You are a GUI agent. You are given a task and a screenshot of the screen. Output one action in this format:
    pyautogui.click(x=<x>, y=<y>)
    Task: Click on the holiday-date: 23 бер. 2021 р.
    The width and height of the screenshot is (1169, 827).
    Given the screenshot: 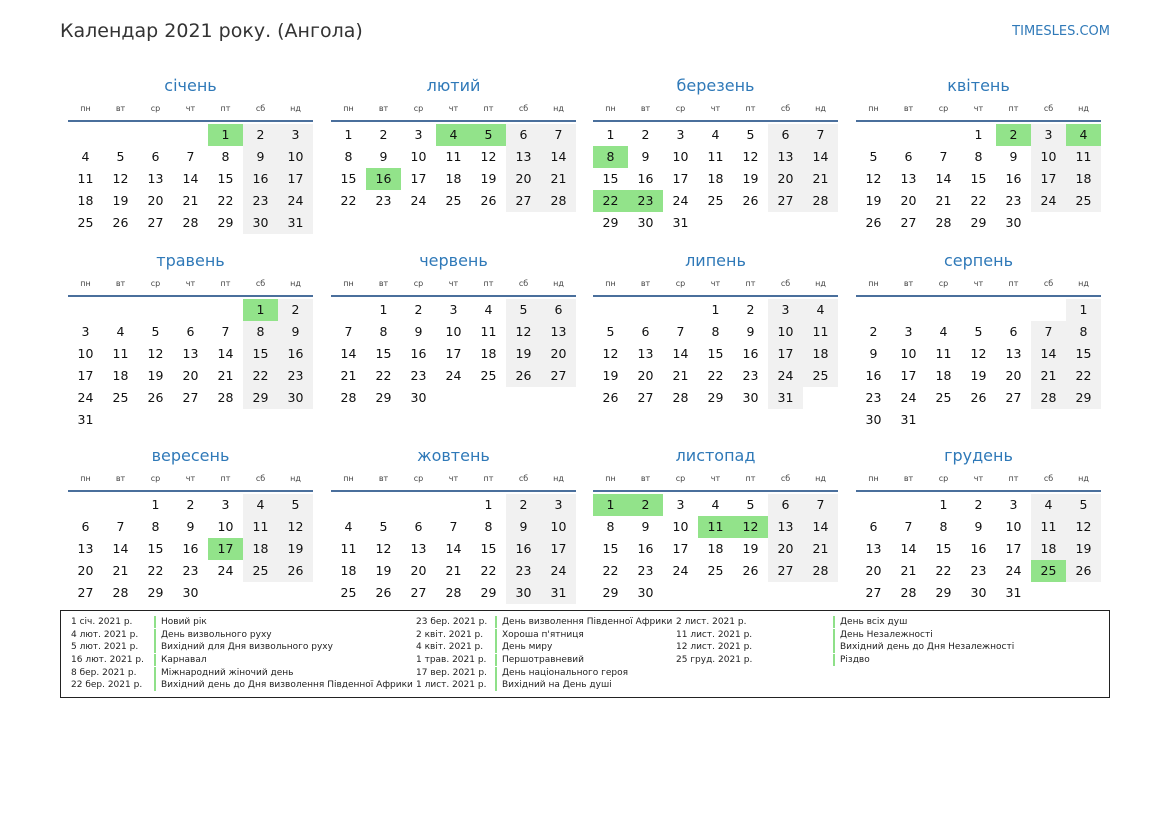 What is the action you would take?
    pyautogui.click(x=452, y=622)
    